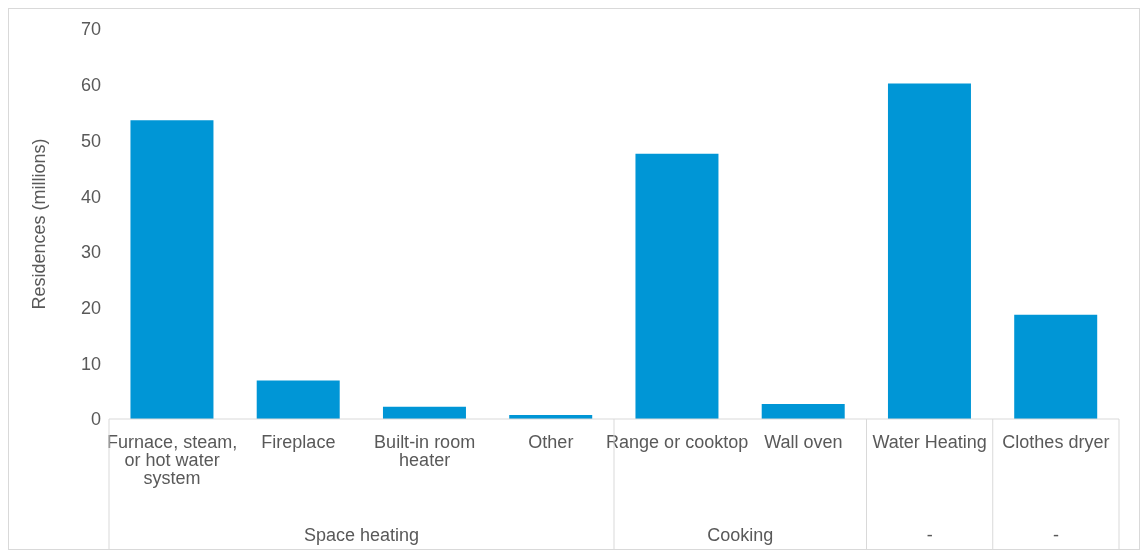  What do you see at coordinates (90, 307) in the screenshot?
I see `y-tick-label: 20` at bounding box center [90, 307].